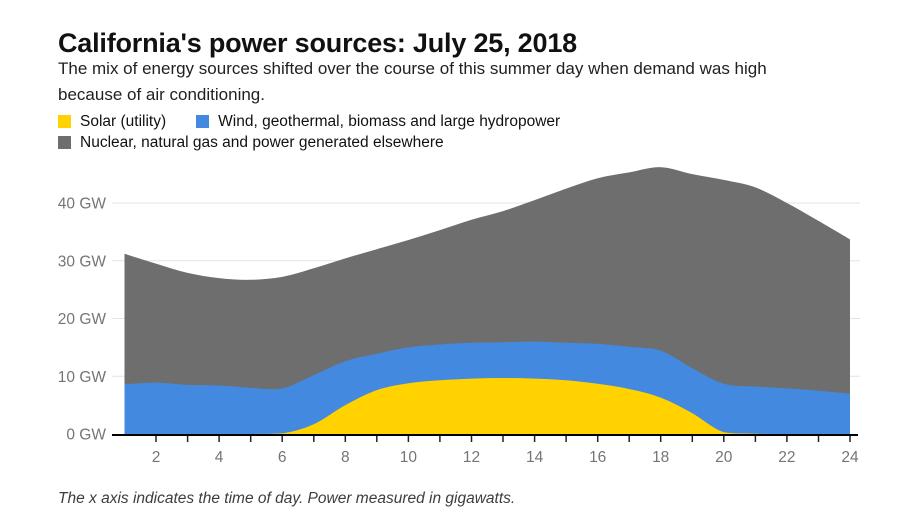 Image resolution: width=900 pixels, height=521 pixels. I want to click on svg-text: 10 GW, so click(82, 377).